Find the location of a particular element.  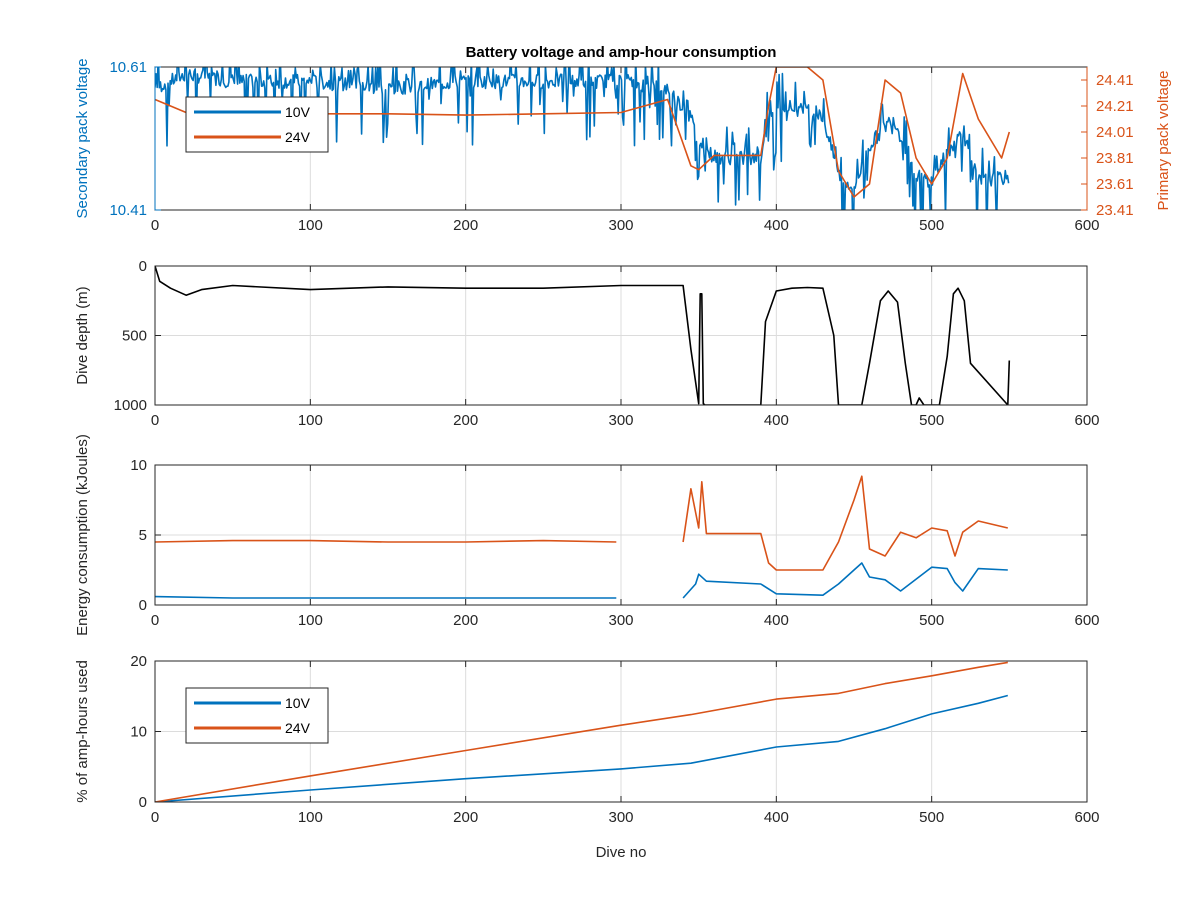

y2-tick-label: 24.41 is located at coordinates (1115, 80).